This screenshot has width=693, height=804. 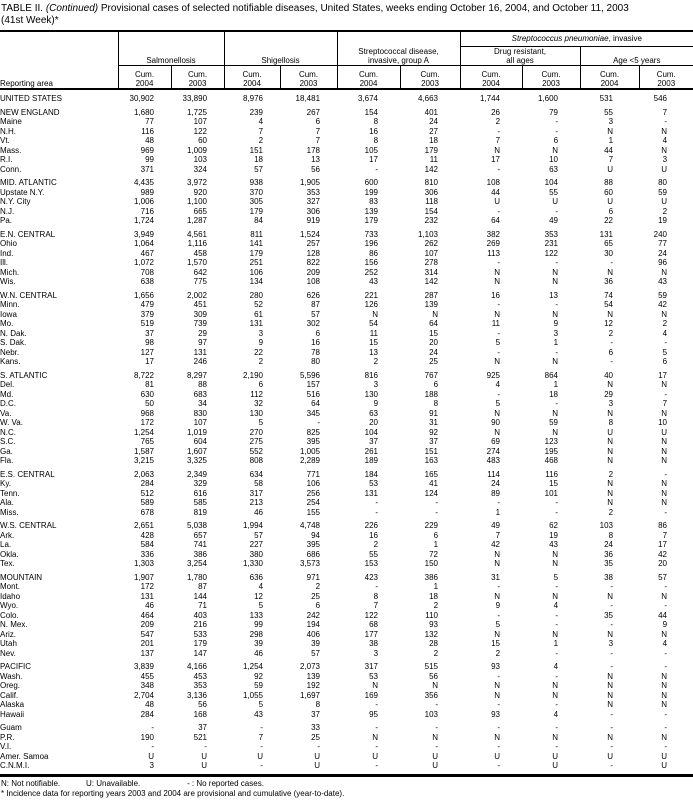 I want to click on value-cell: 213, so click(x=256, y=502).